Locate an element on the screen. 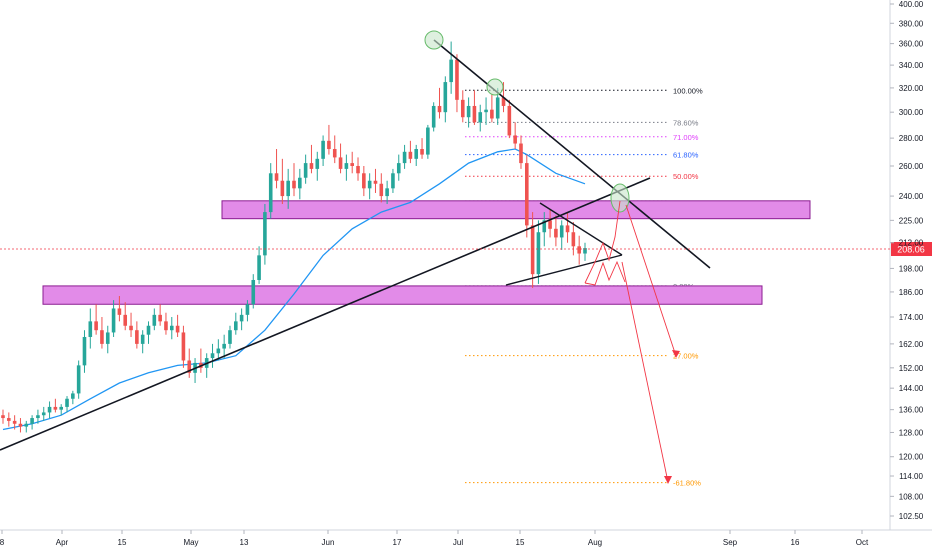 The width and height of the screenshot is (932, 555). price-tick-label: 360.00 is located at coordinates (911, 44).